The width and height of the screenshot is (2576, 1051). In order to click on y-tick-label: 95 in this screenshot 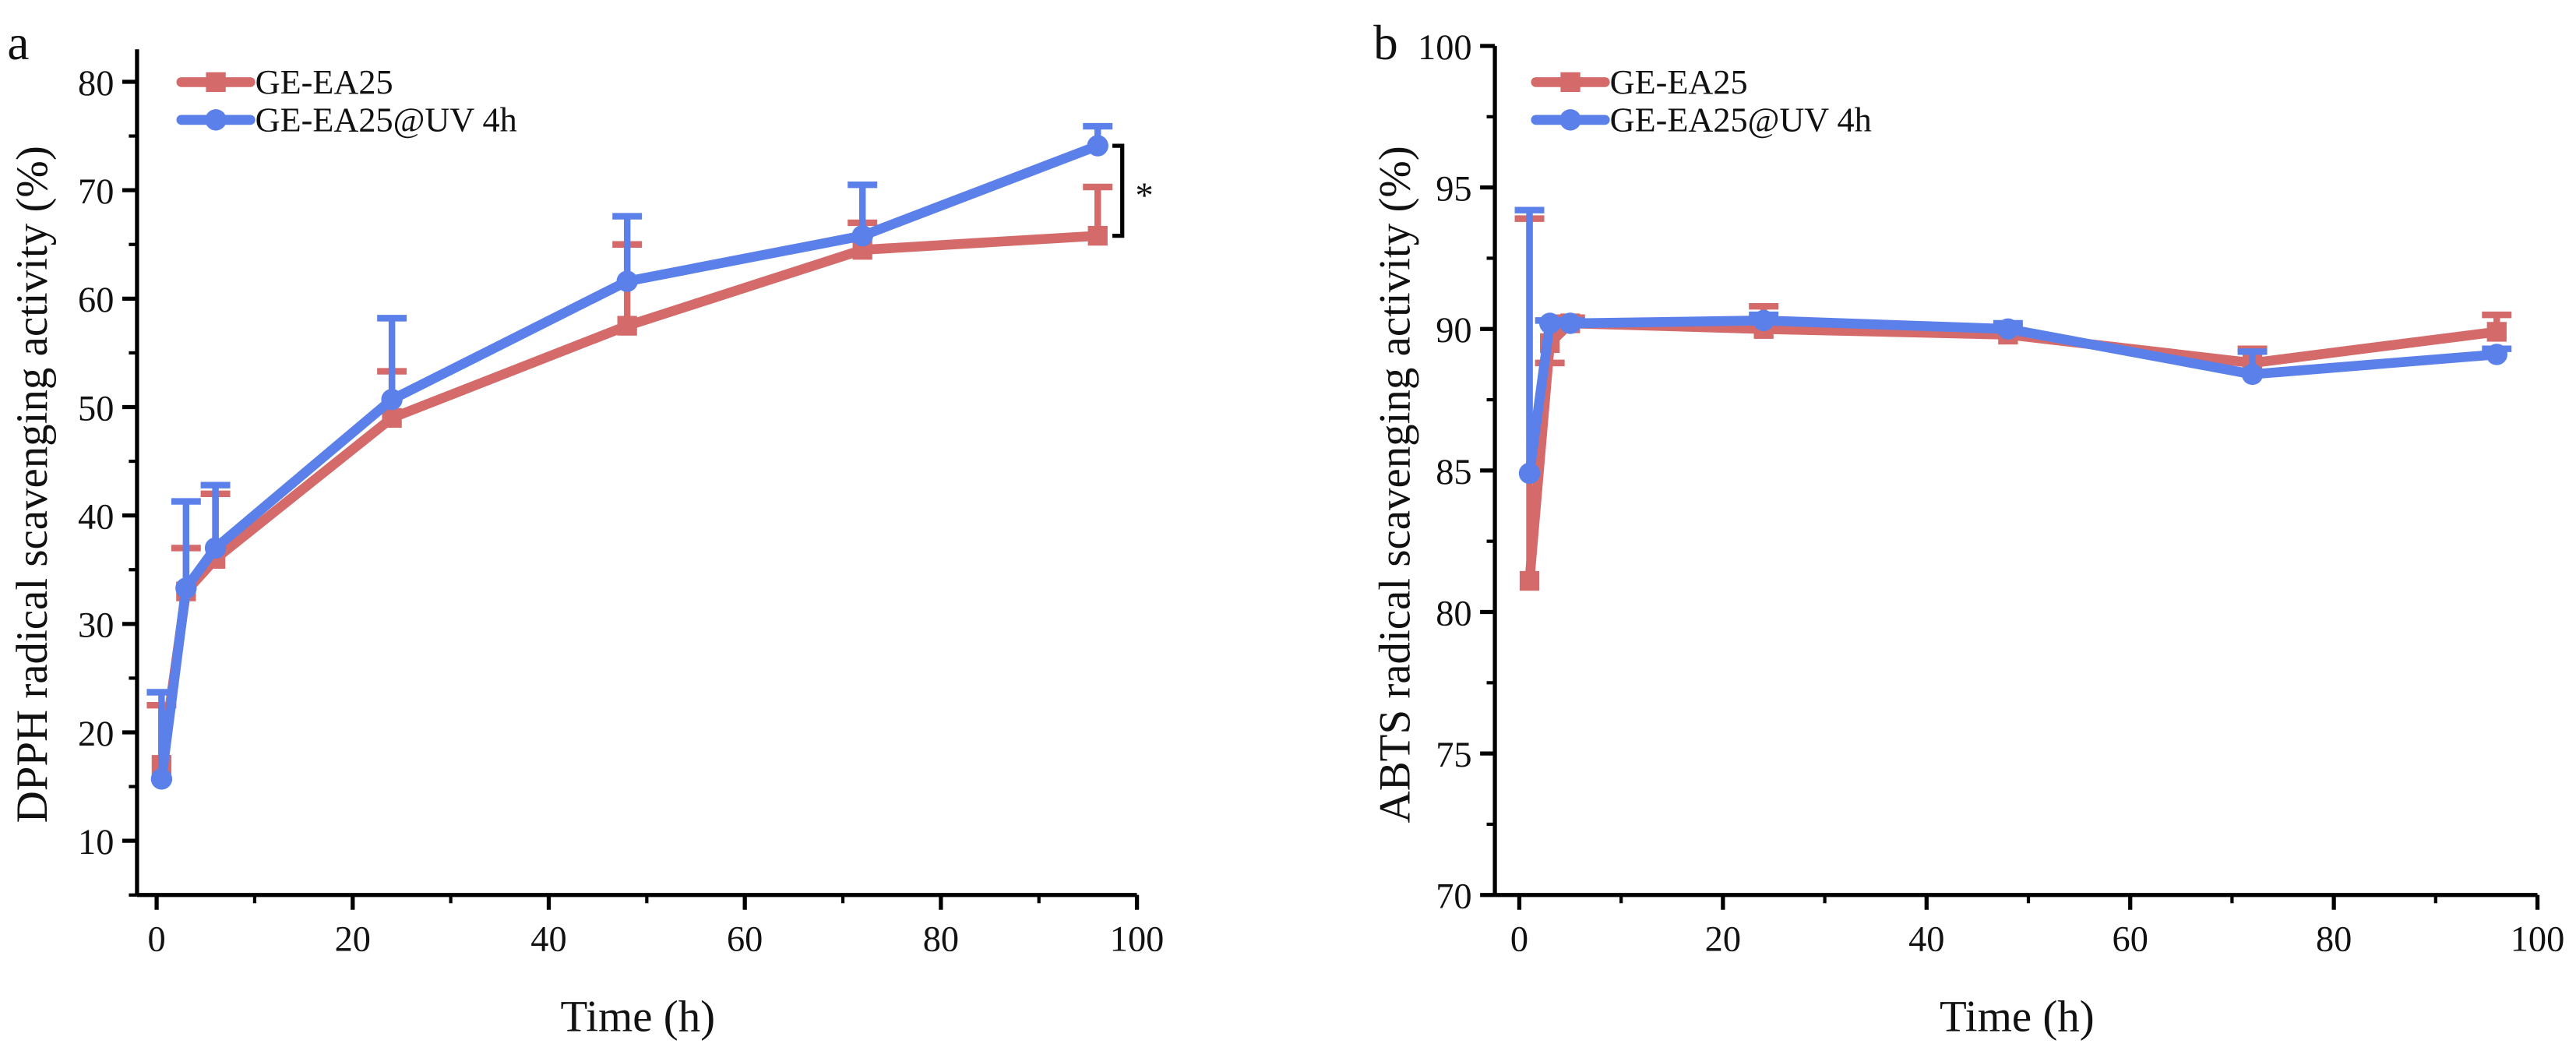, I will do `click(1453, 190)`.